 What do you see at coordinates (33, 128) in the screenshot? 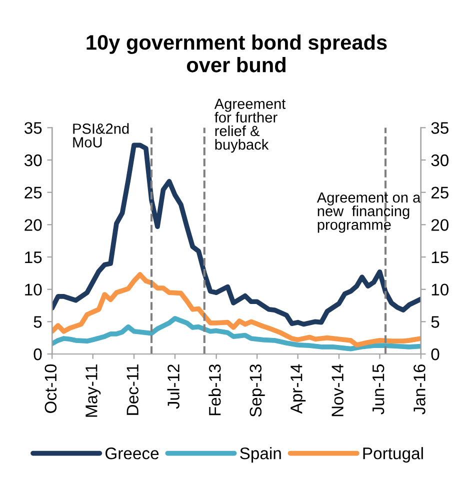
I see `y-tick-label: 35` at bounding box center [33, 128].